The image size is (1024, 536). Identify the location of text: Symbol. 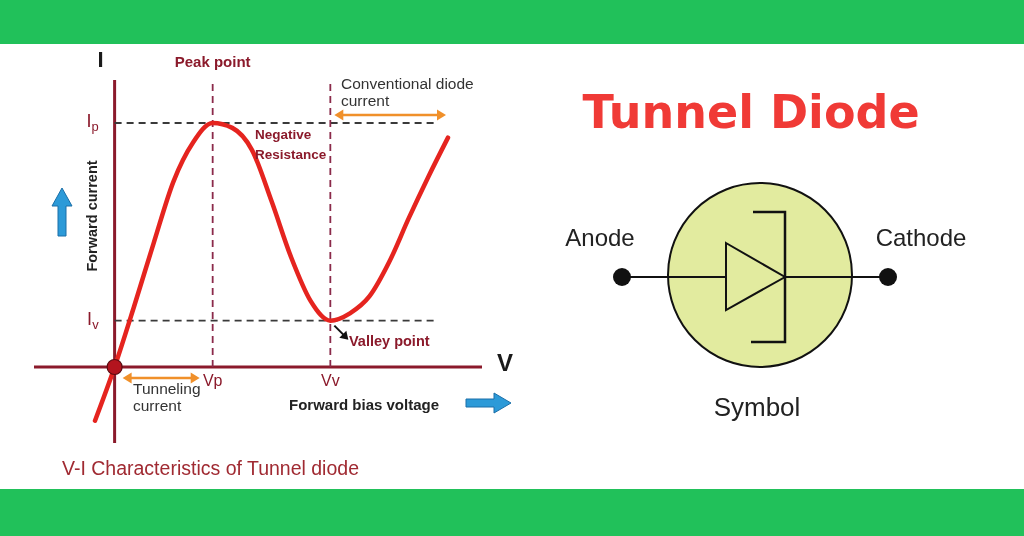
(757, 407).